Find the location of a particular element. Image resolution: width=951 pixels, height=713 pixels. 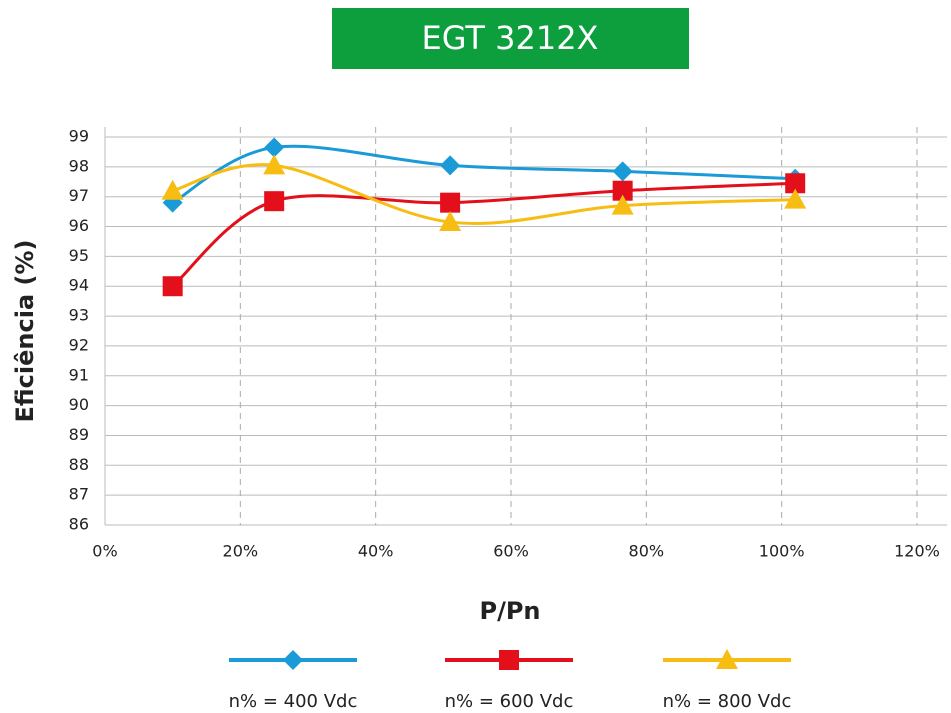

y-tick-label: 87 is located at coordinates (79, 494).